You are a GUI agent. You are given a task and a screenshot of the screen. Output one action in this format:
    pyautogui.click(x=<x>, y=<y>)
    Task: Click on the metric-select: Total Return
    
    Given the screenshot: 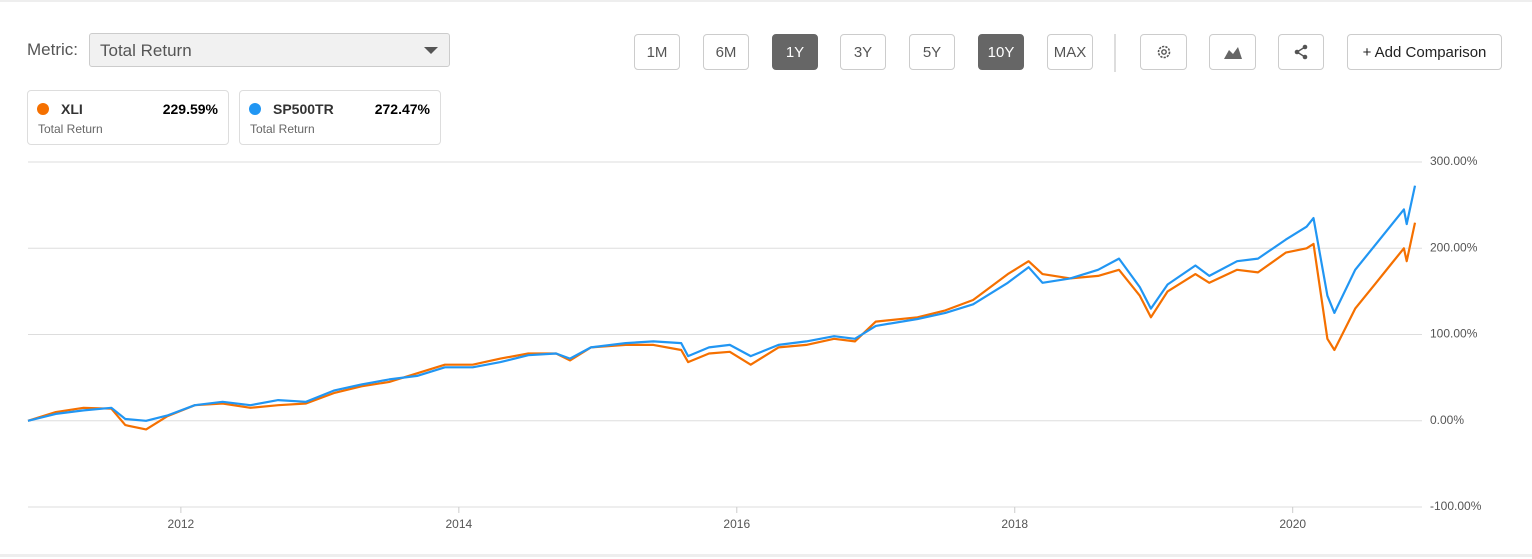 What is the action you would take?
    pyautogui.click(x=269, y=50)
    